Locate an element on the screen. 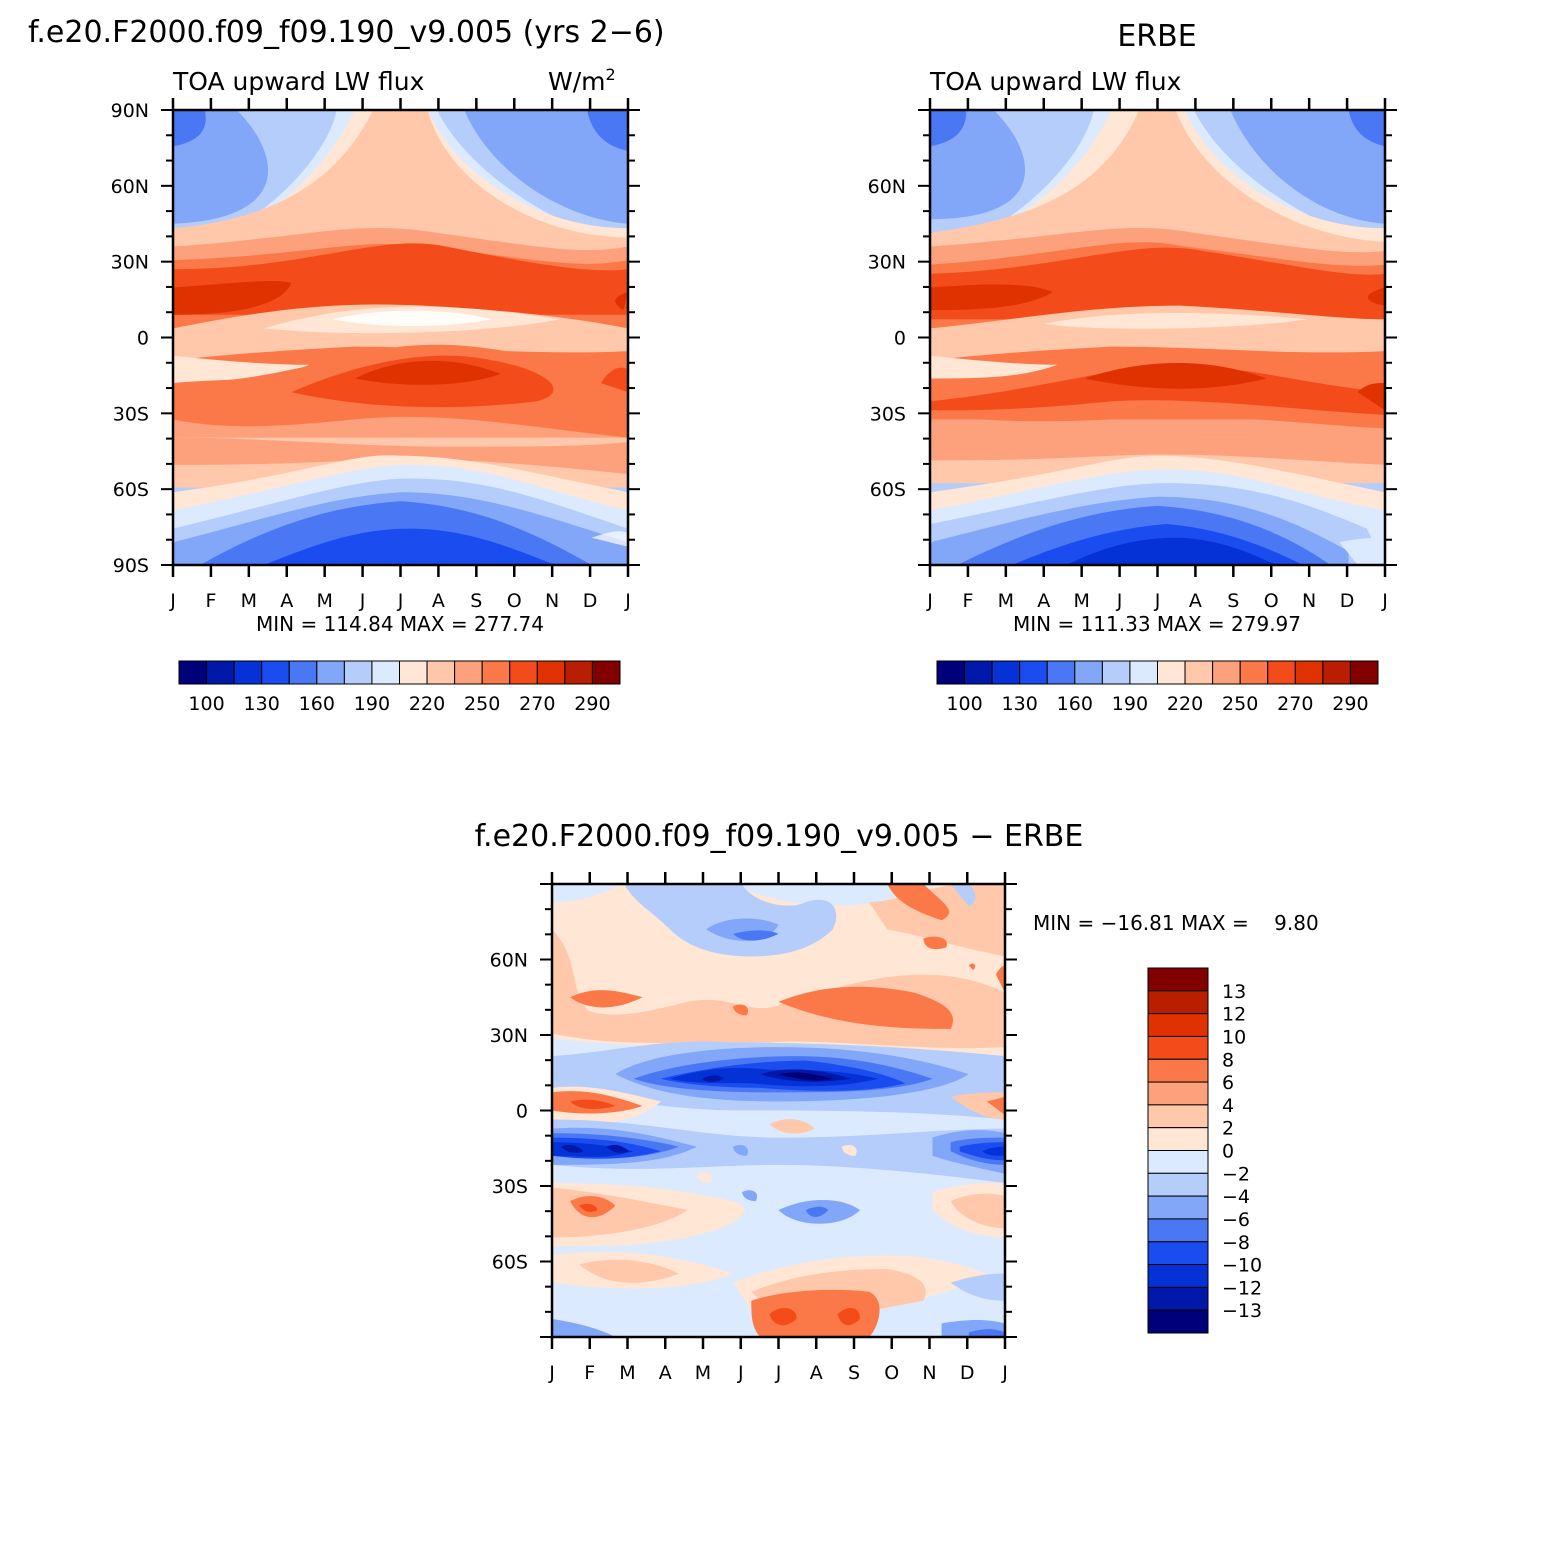 This screenshot has height=1558, width=1558. colorbar-label: 100 is located at coordinates (206, 704).